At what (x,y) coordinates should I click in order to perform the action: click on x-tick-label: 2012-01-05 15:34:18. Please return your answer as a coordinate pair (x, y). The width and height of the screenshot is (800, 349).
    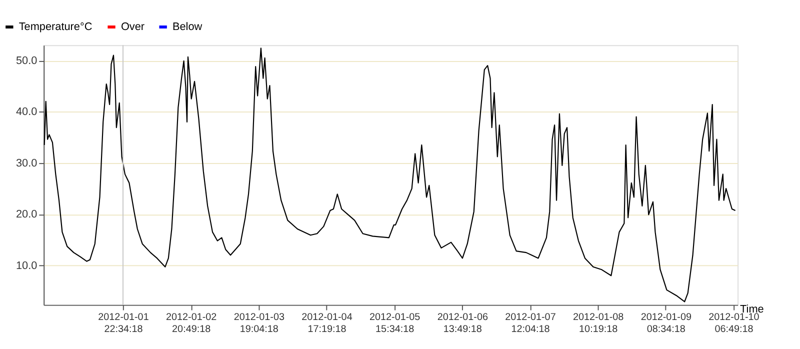
    Looking at the image, I should click on (395, 324).